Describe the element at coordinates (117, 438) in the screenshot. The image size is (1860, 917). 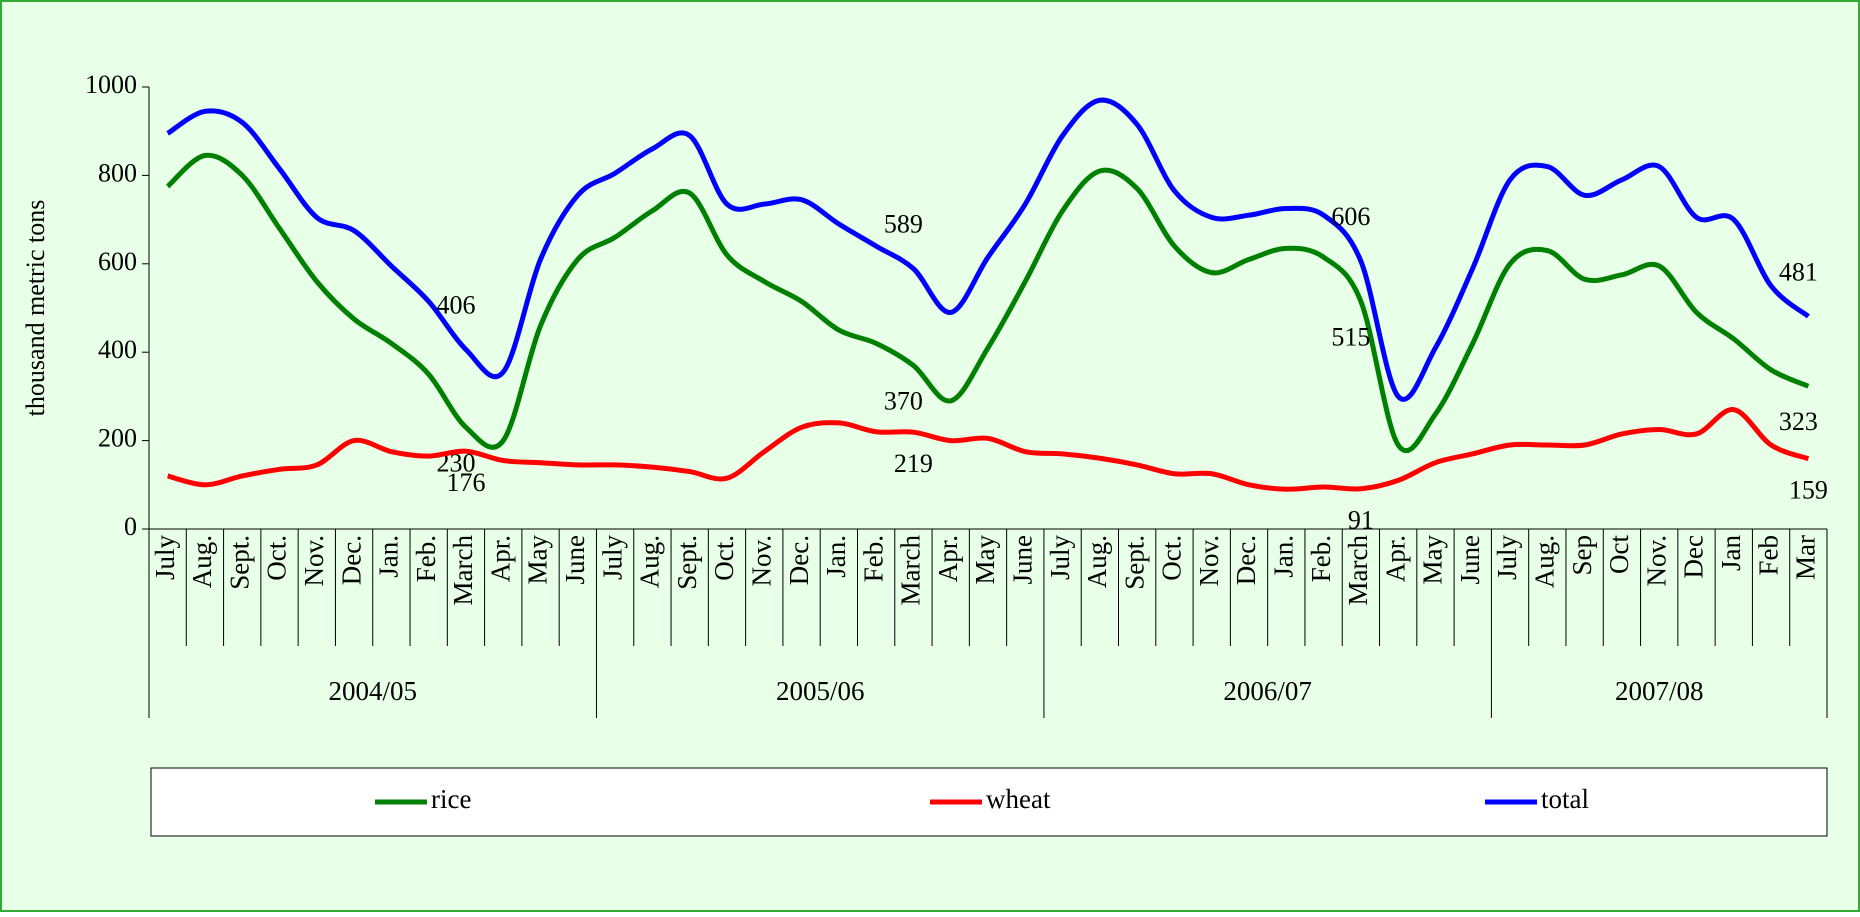
I see `y-tick-label: 200` at that location.